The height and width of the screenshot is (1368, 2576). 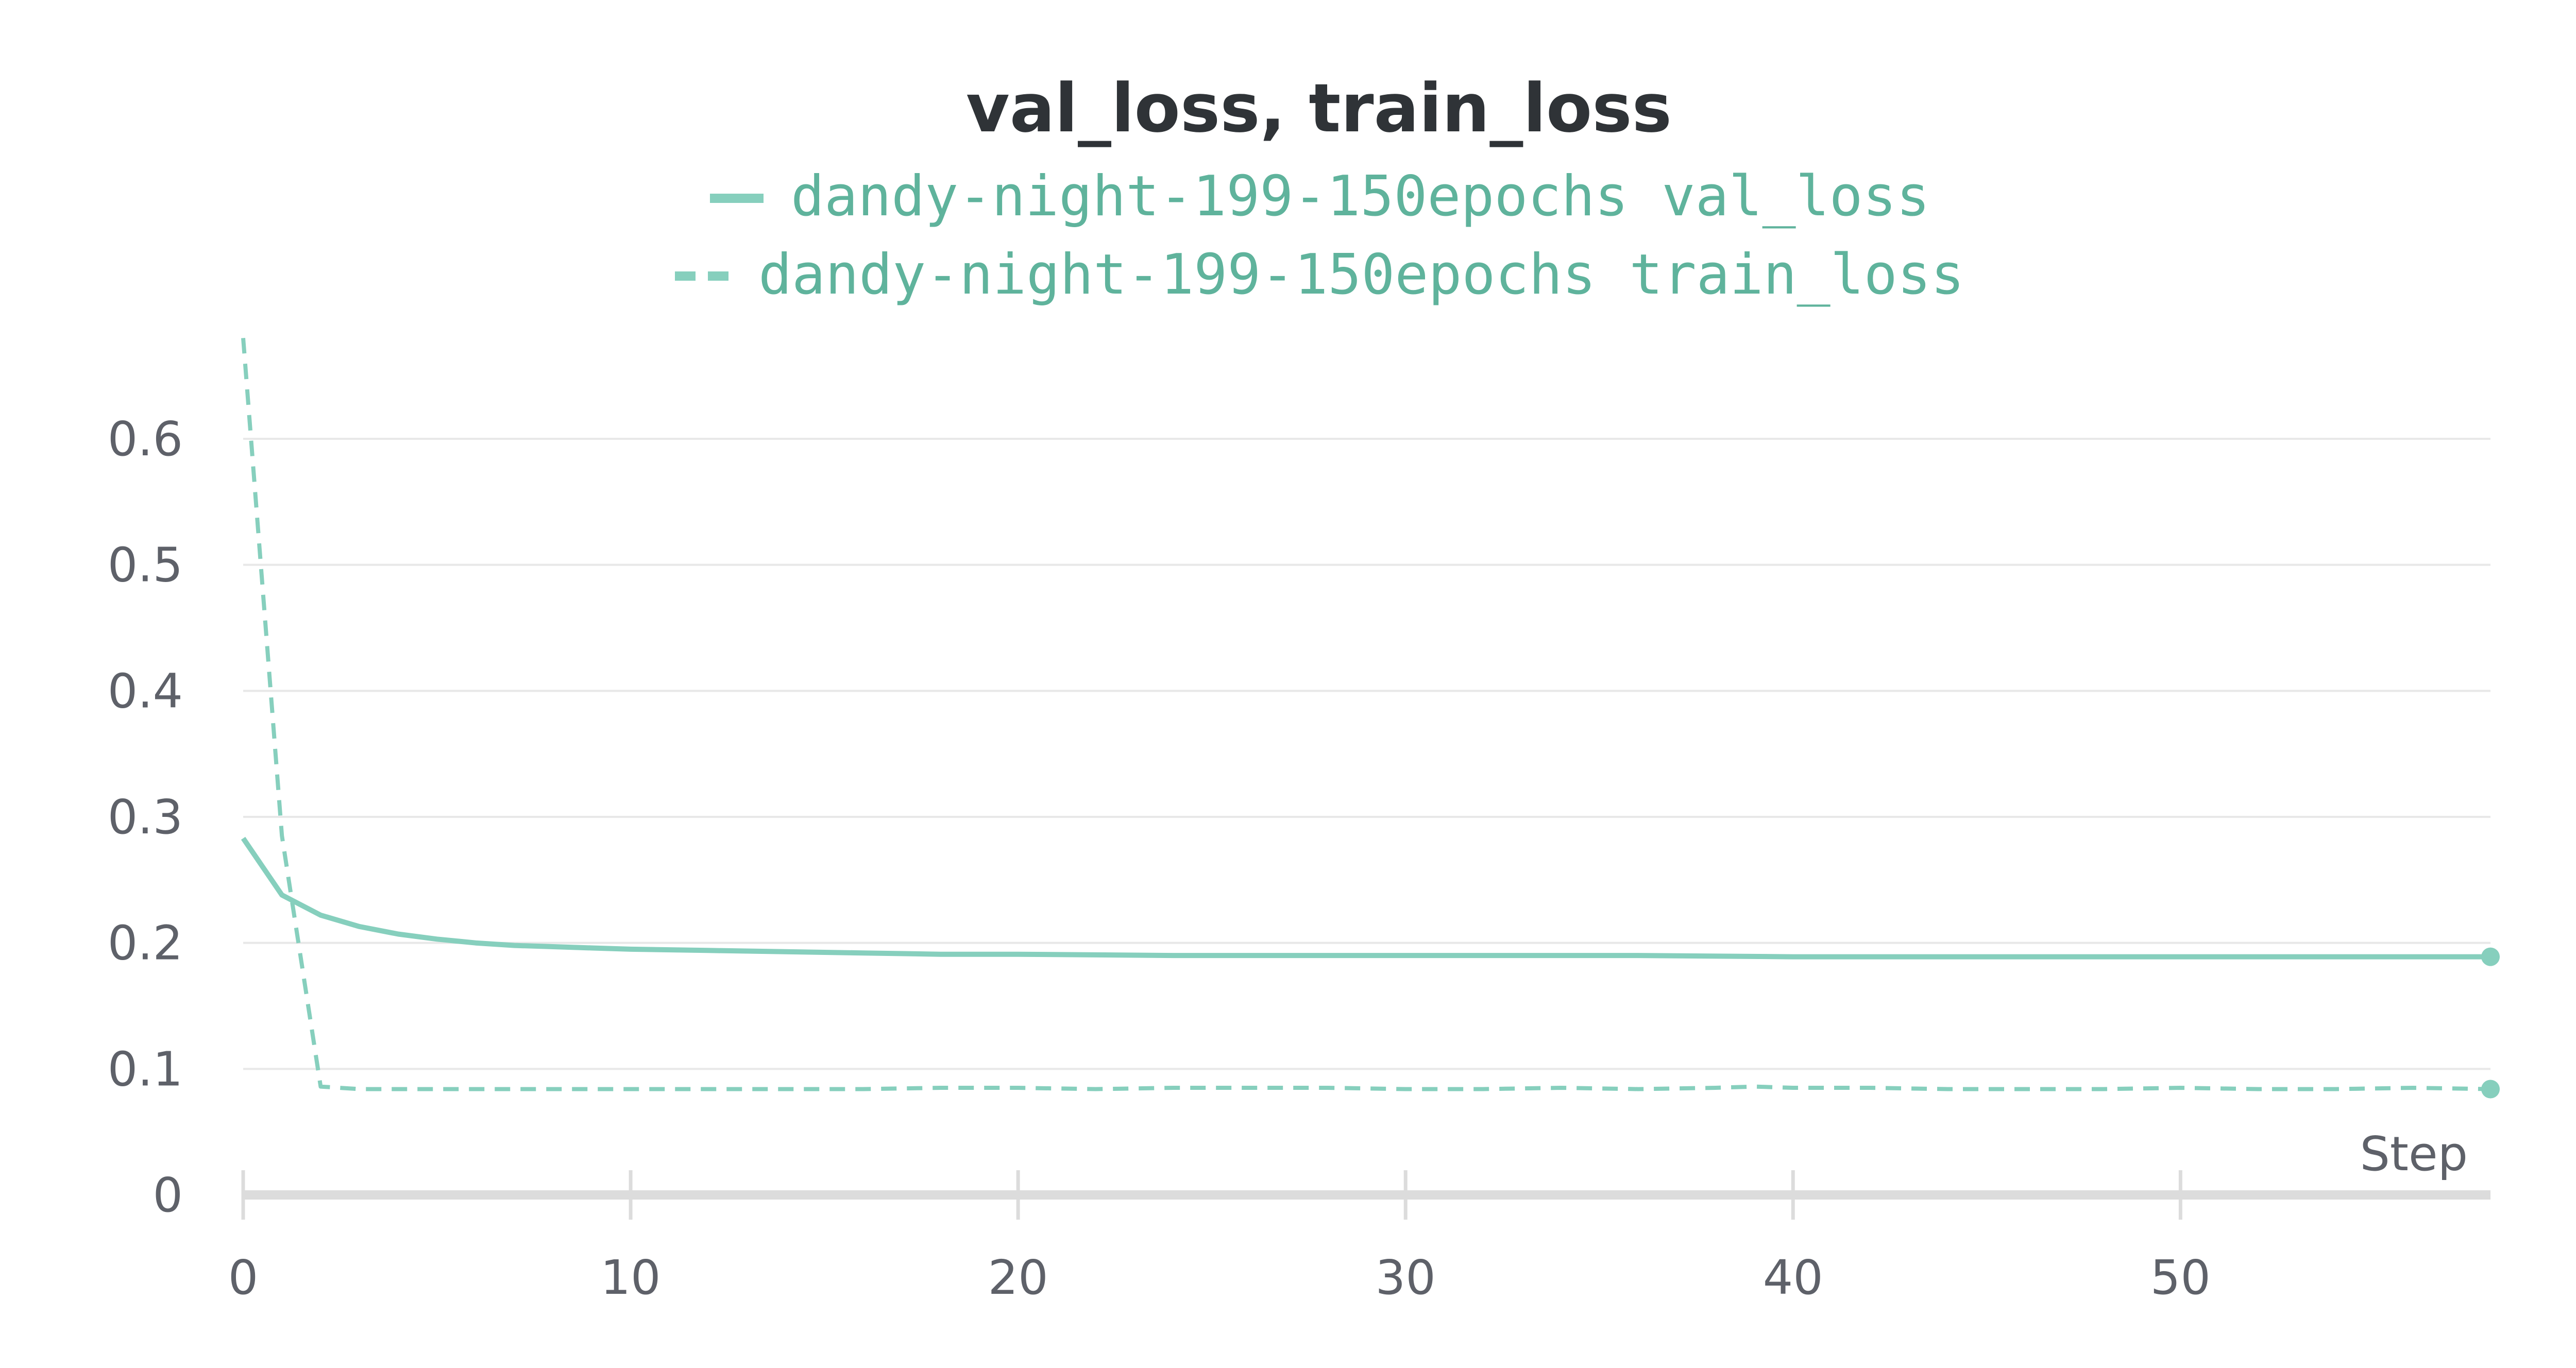 I want to click on y-tick-label: 0.1, so click(x=145, y=1069).